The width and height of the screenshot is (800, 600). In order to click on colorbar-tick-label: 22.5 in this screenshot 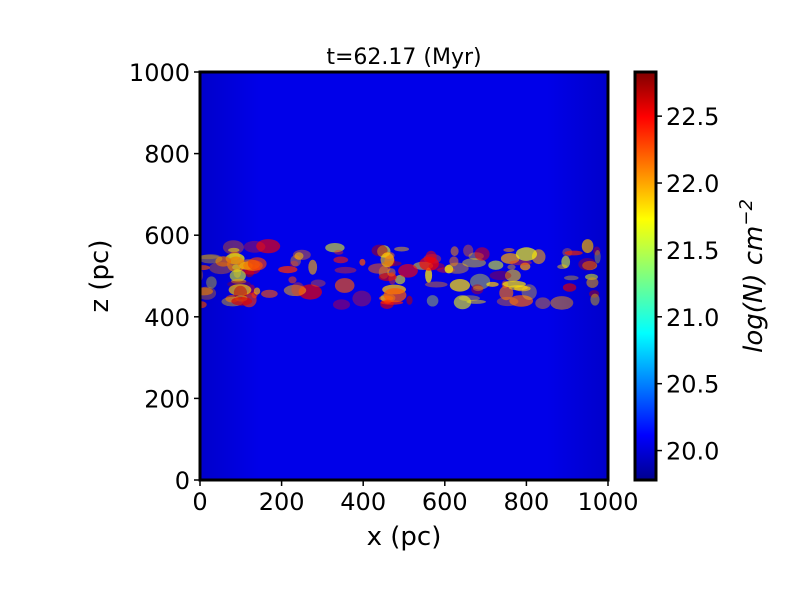, I will do `click(692, 117)`.